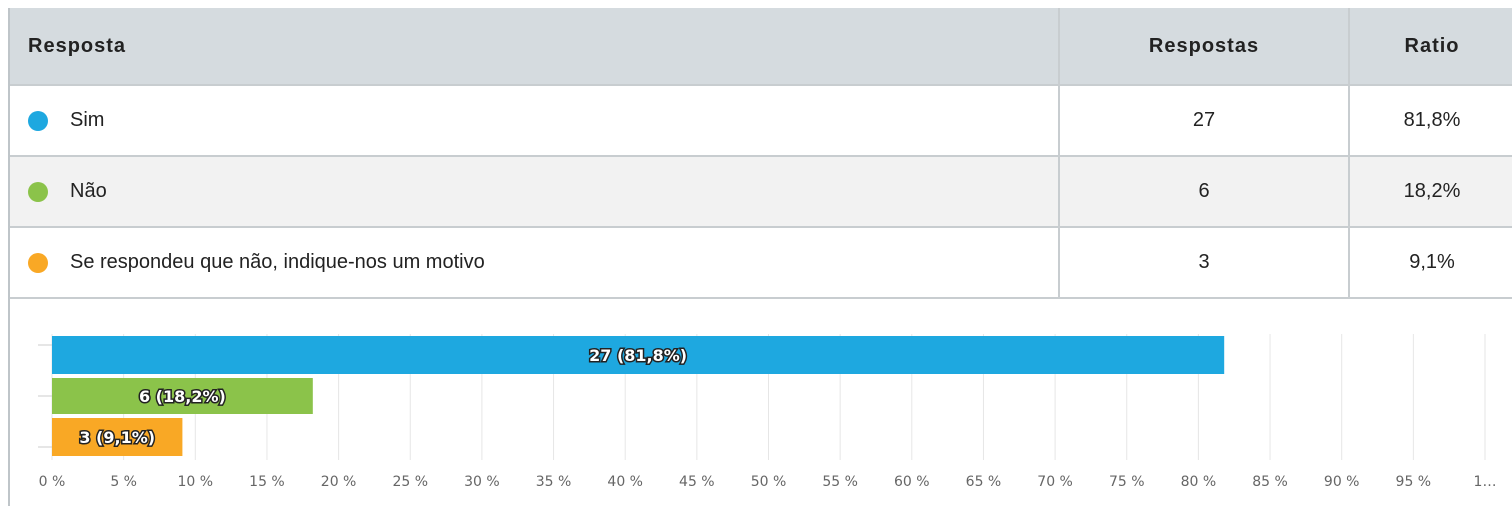 The image size is (1512, 506). What do you see at coordinates (912, 482) in the screenshot?
I see `x-tick-label: 60 %` at bounding box center [912, 482].